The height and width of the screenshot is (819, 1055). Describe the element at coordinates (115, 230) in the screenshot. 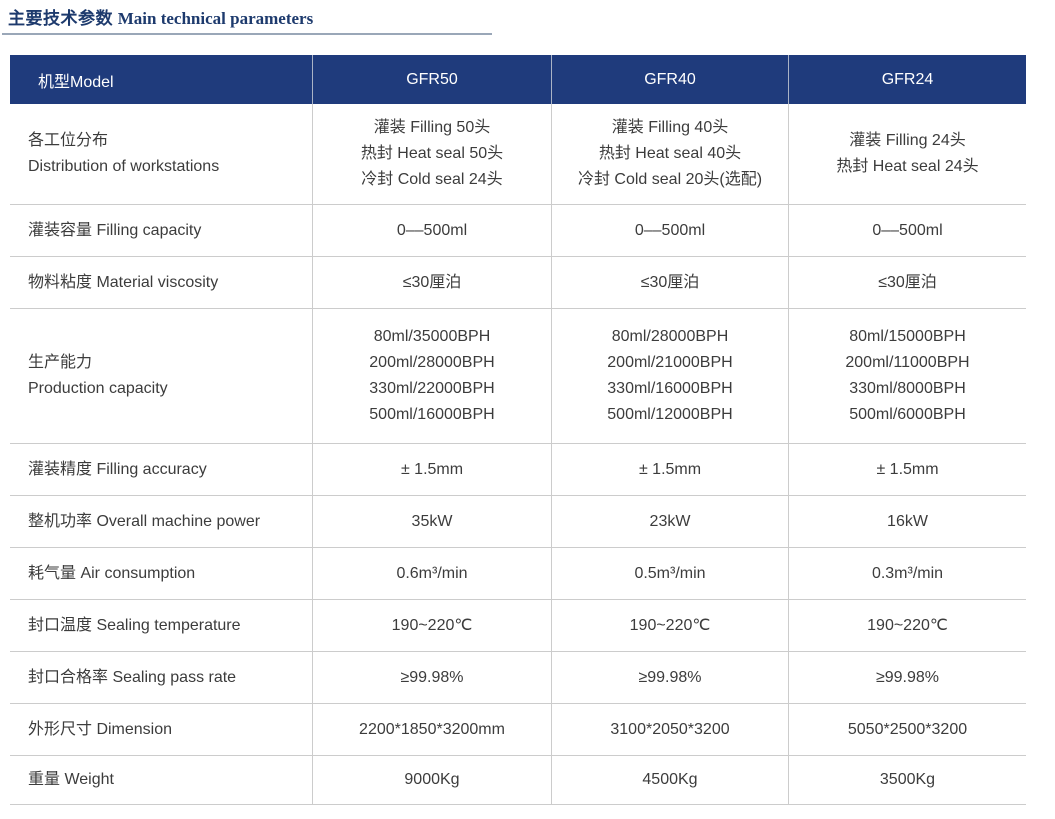

I see `param-cell: 灌装容量 Filling capacity` at that location.